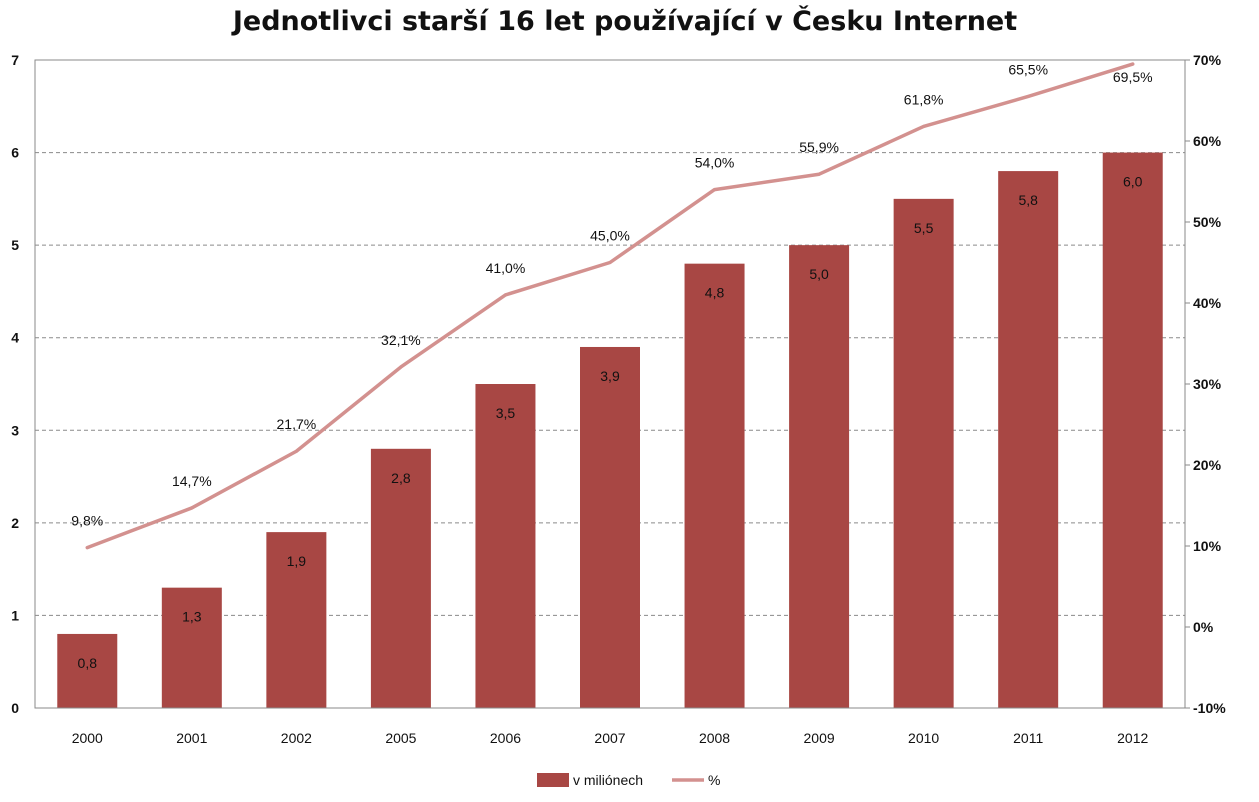 The width and height of the screenshot is (1259, 802). I want to click on line-data-label: 54,0%, so click(715, 163).